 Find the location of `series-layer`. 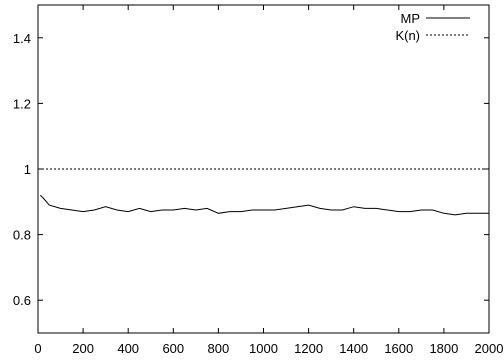

series-layer is located at coordinates (263, 192).